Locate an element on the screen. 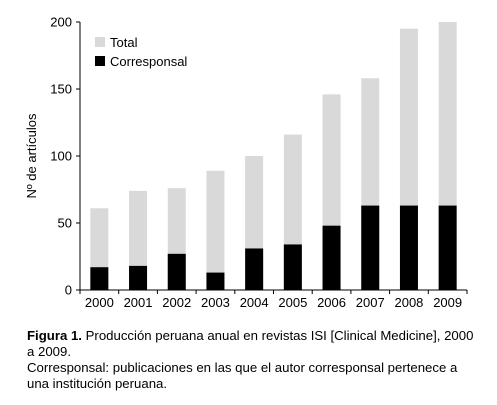 This screenshot has width=497, height=405. y-tick-label-0: 0 is located at coordinates (68, 290).